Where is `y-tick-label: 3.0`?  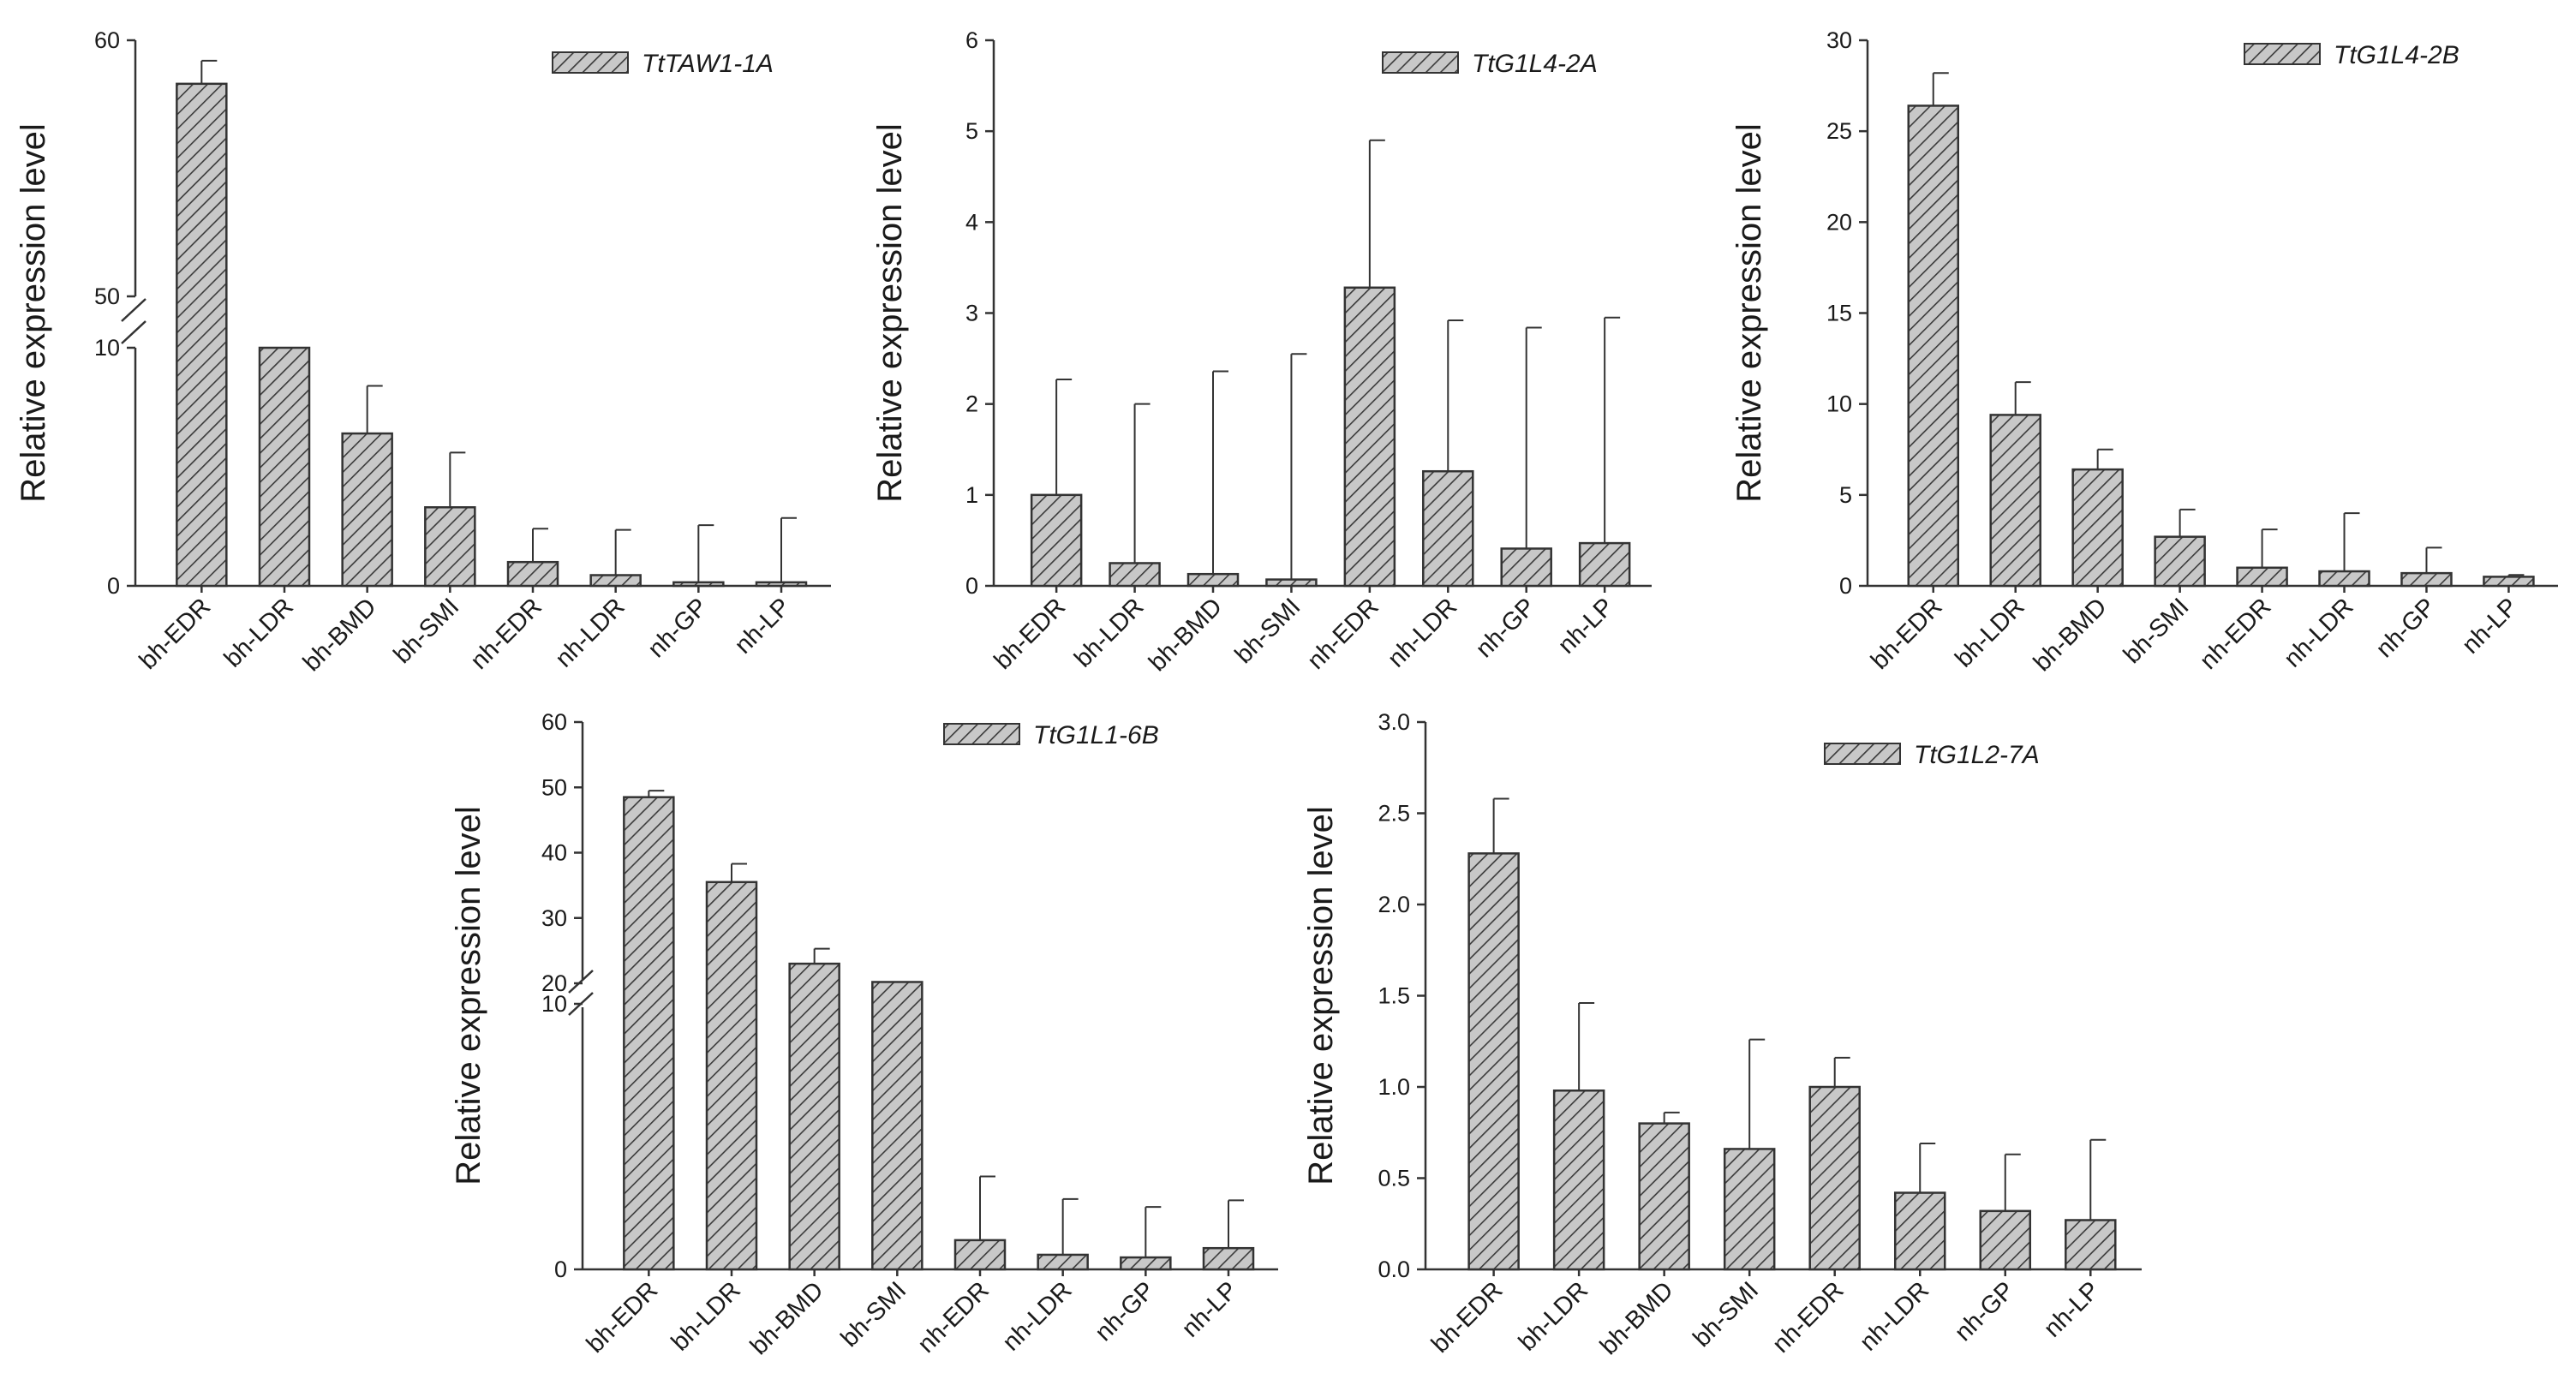 y-tick-label: 3.0 is located at coordinates (1394, 722).